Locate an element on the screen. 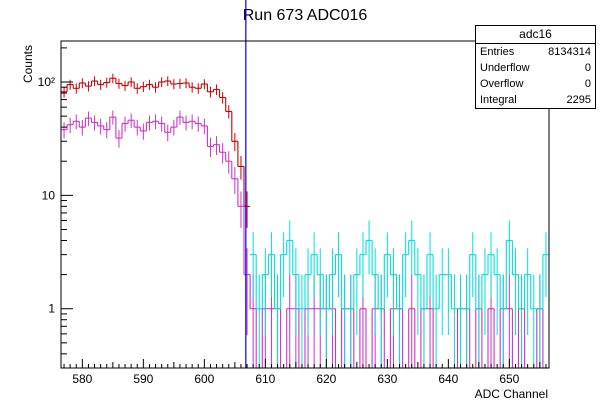  stats-row-entries: Entries 8134314 is located at coordinates (535, 52).